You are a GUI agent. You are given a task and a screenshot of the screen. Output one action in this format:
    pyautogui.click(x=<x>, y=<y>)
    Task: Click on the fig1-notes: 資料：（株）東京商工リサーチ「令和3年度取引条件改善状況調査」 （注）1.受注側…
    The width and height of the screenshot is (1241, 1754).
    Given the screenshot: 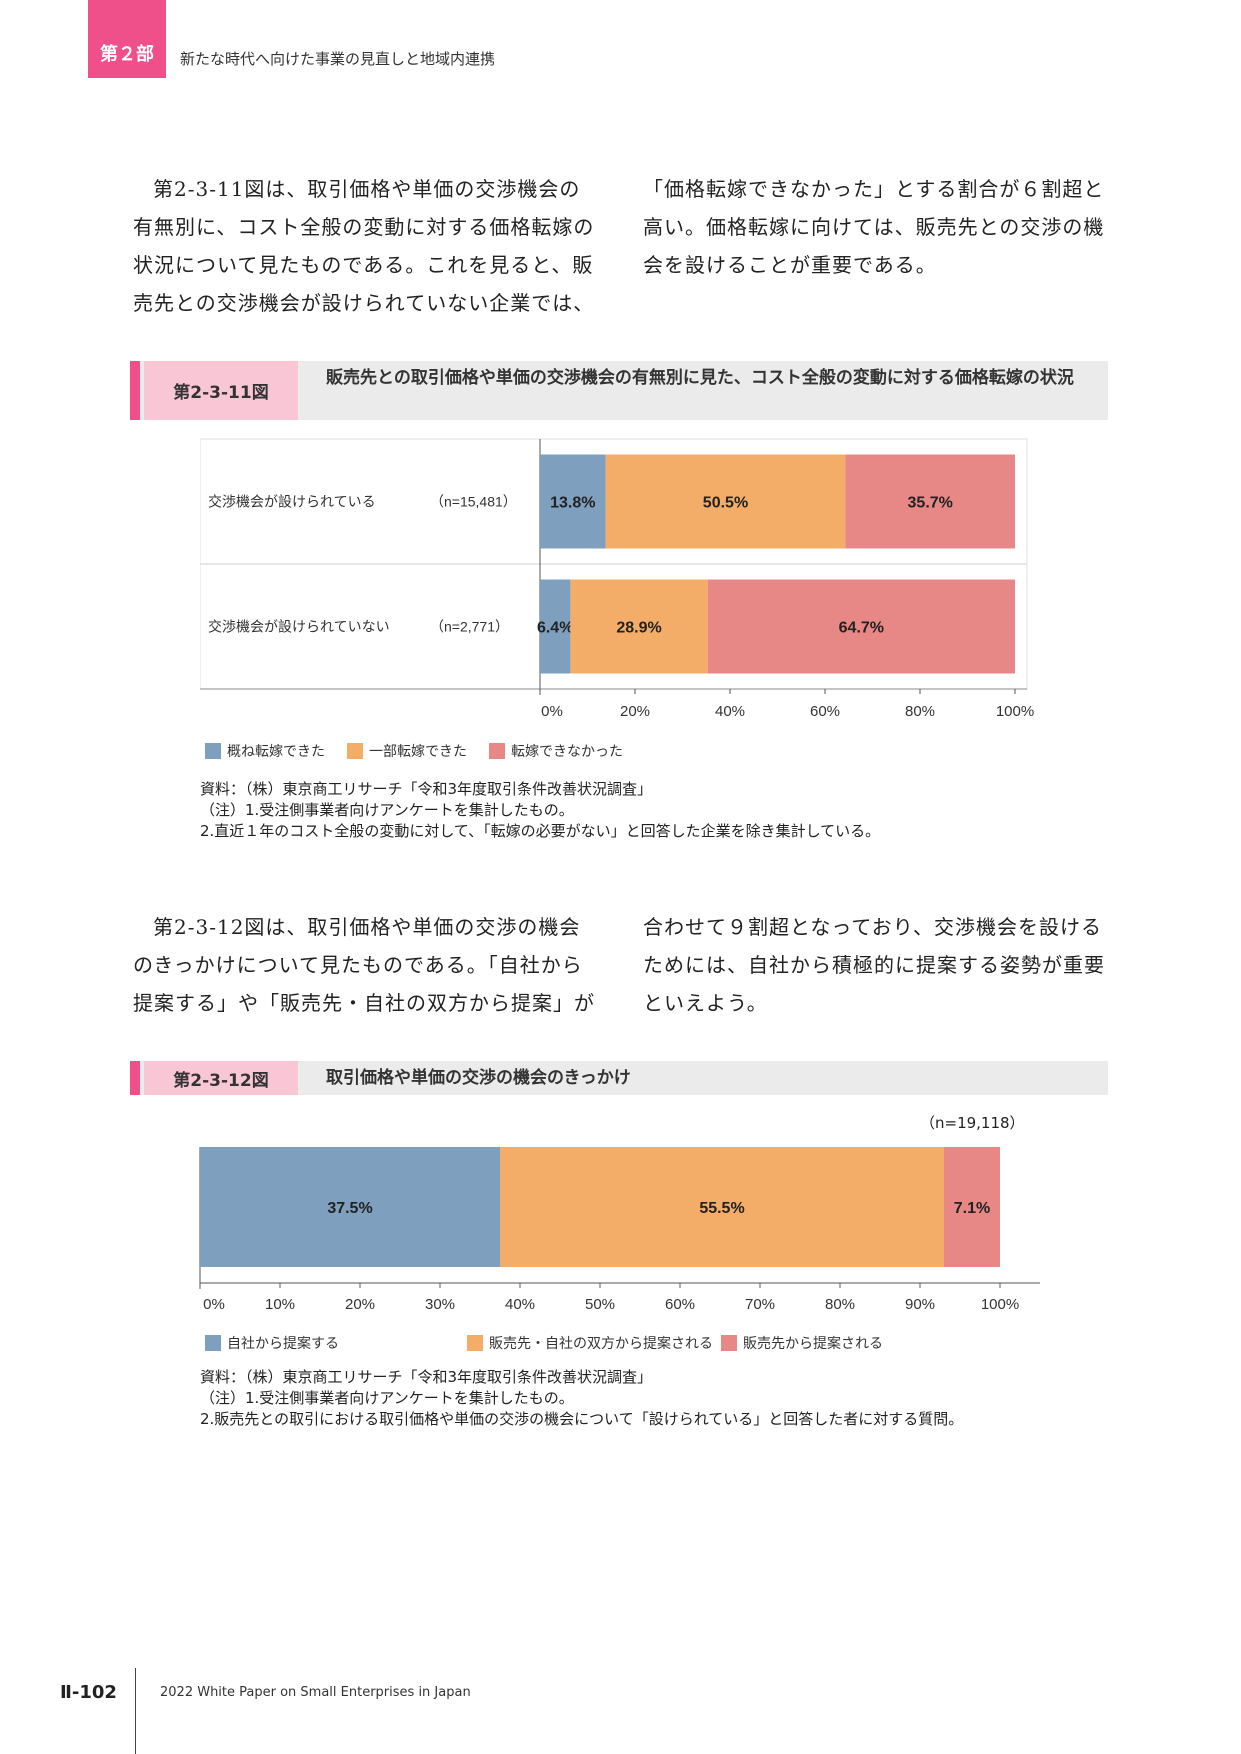 What is the action you would take?
    pyautogui.click(x=540, y=810)
    